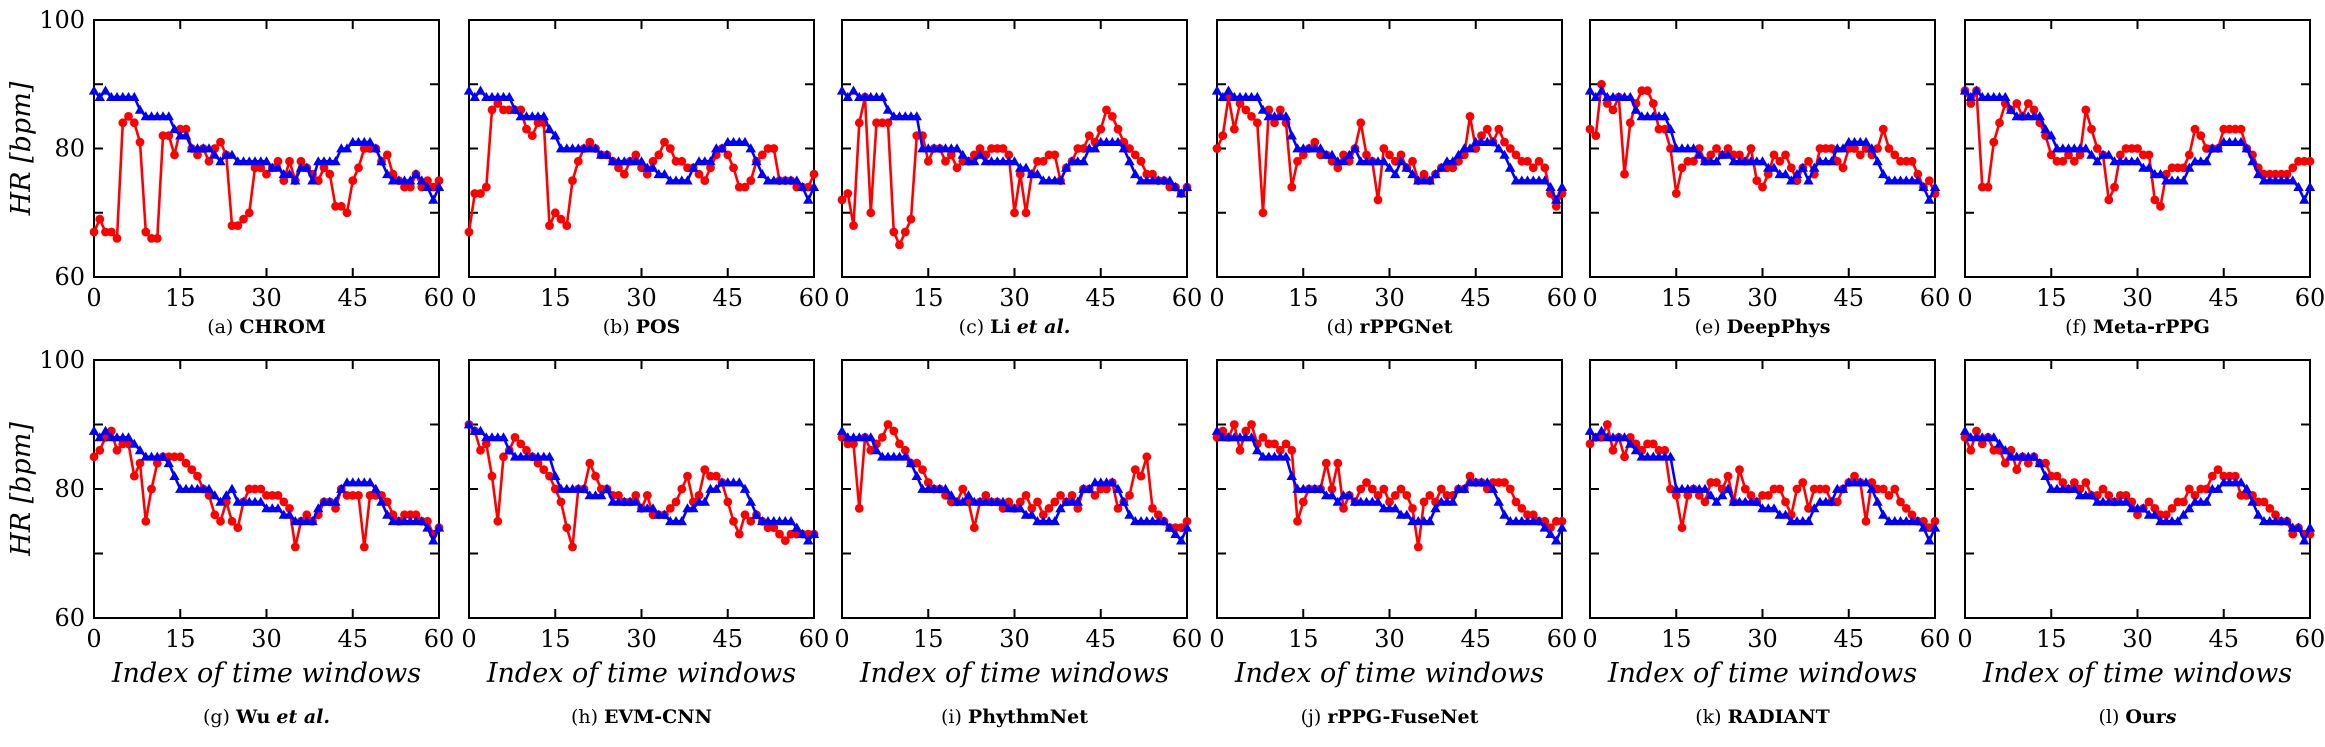 This screenshot has width=2325, height=747. Describe the element at coordinates (1935, 639) in the screenshot. I see `x-tick-label: 60` at that location.